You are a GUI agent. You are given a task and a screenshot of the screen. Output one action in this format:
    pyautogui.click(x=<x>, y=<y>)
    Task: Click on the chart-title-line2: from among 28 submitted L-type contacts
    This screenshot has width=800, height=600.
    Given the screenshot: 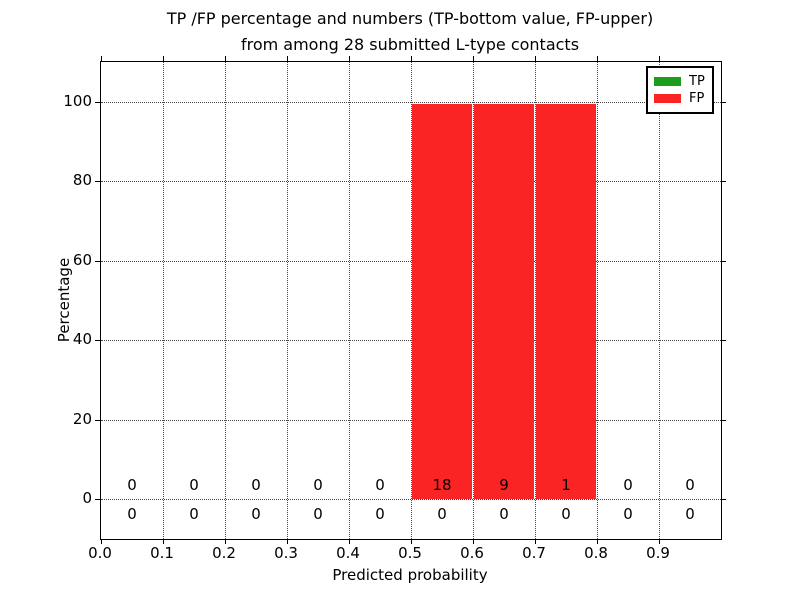 What is the action you would take?
    pyautogui.click(x=410, y=44)
    